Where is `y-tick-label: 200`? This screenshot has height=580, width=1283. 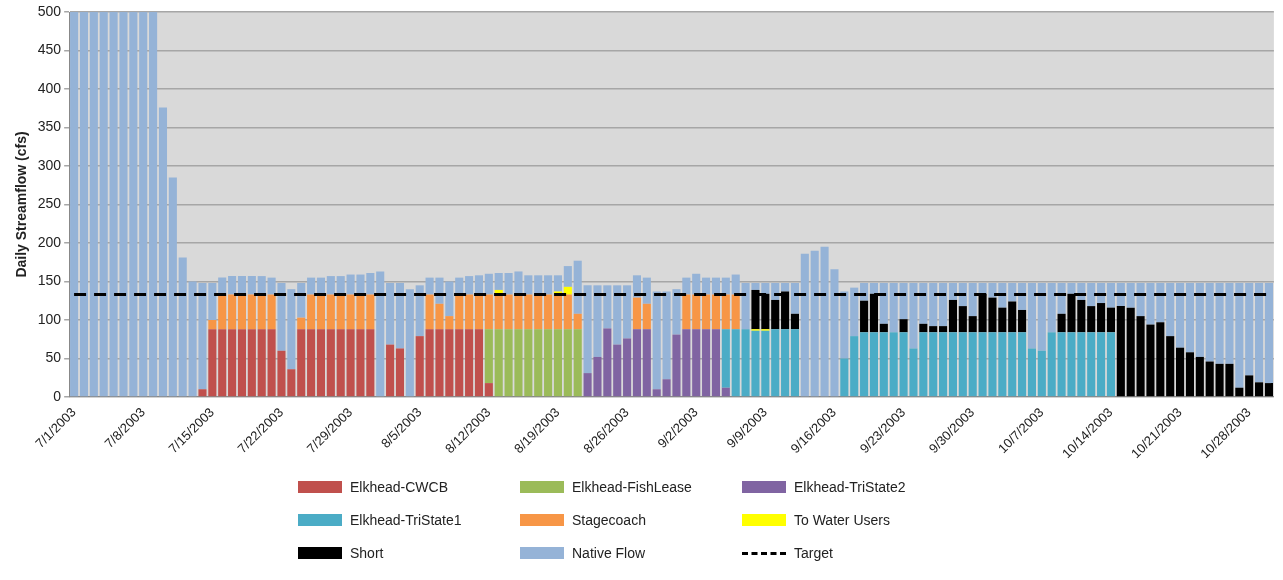
y-tick-label: 200 is located at coordinates (49, 241).